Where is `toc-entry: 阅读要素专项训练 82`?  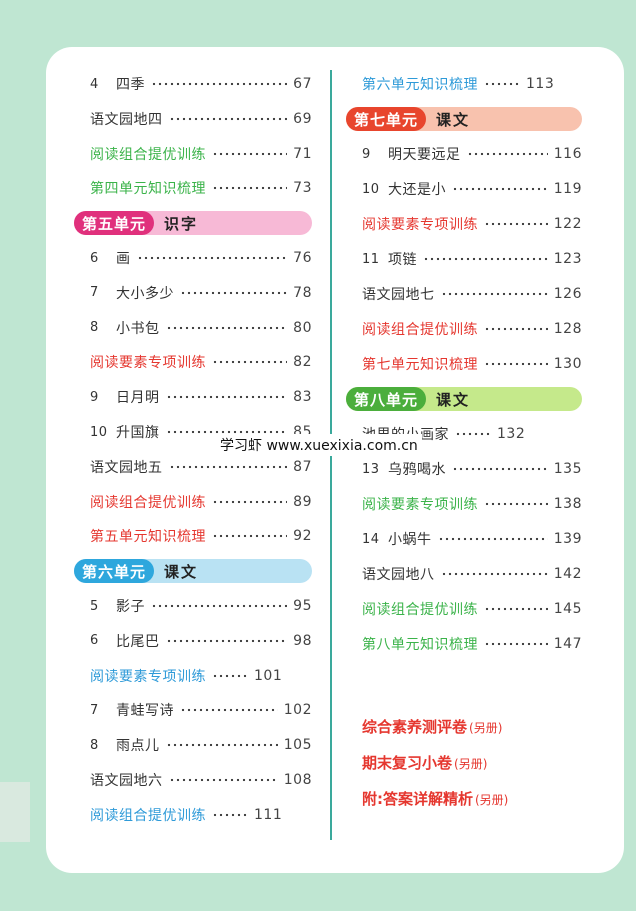
toc-entry: 阅读要素专项训练 82 is located at coordinates (201, 362).